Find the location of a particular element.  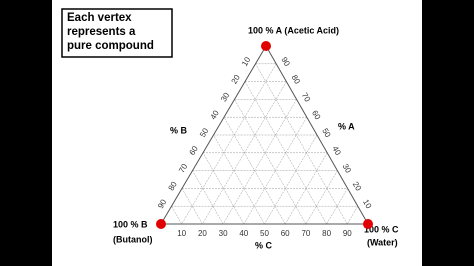

tick-label: 60 is located at coordinates (285, 233).